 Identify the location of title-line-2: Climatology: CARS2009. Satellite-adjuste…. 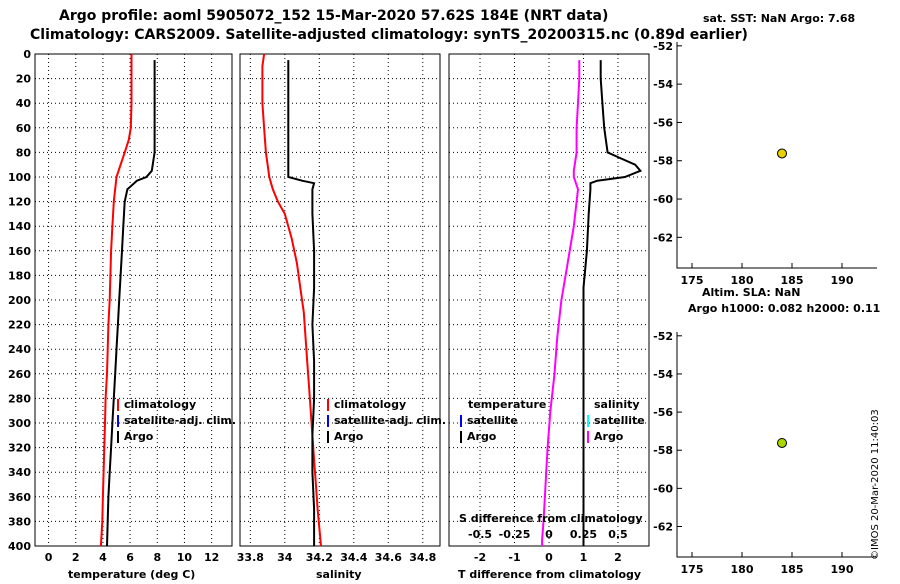
(389, 35).